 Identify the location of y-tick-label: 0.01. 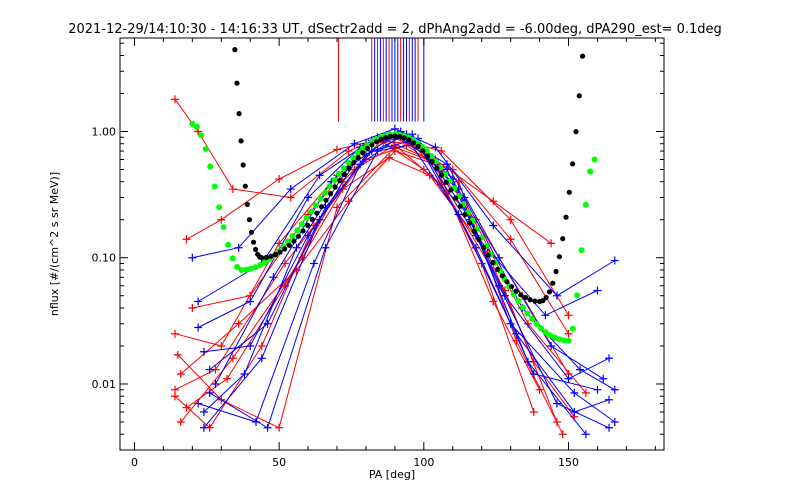
(104, 384).